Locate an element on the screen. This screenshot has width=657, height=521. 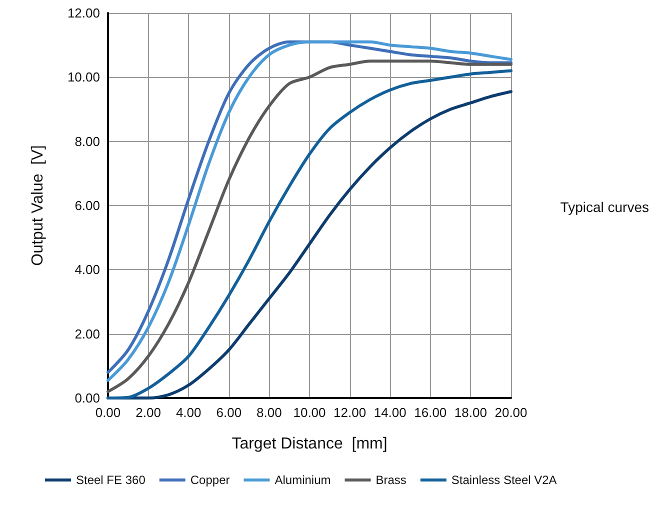
x-axis-title: Target Distance [mm] is located at coordinates (310, 444).